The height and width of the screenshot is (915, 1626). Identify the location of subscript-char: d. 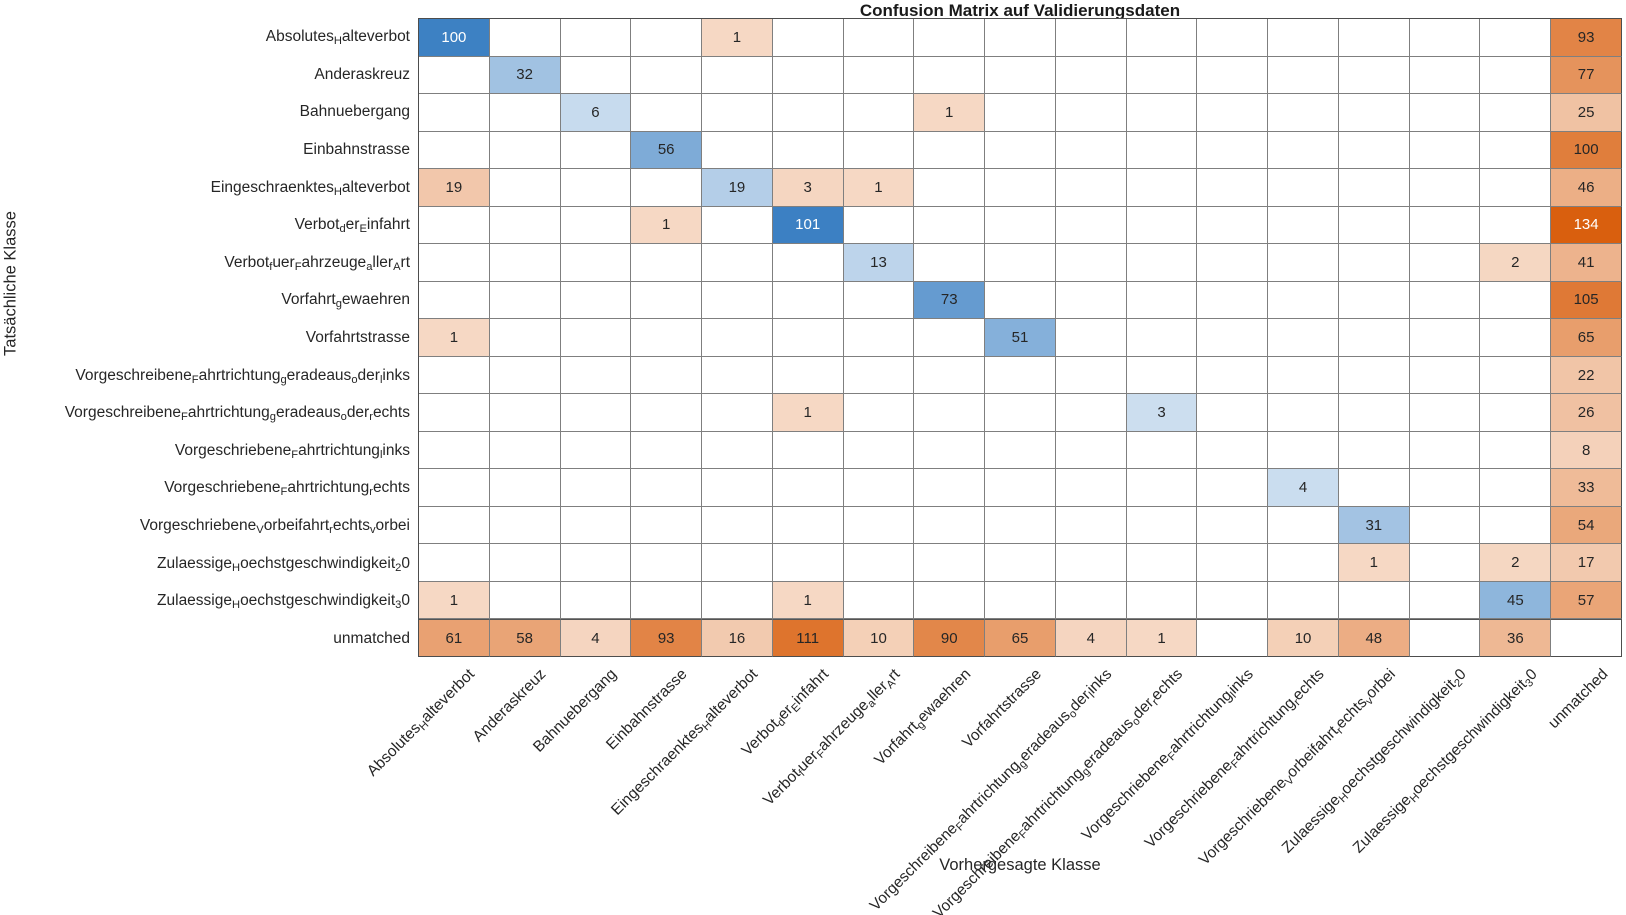
(342, 229).